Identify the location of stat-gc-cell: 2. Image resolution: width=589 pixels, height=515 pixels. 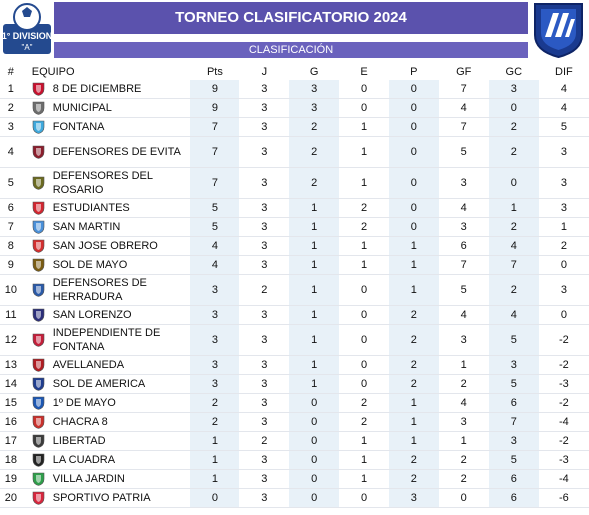
(513, 290).